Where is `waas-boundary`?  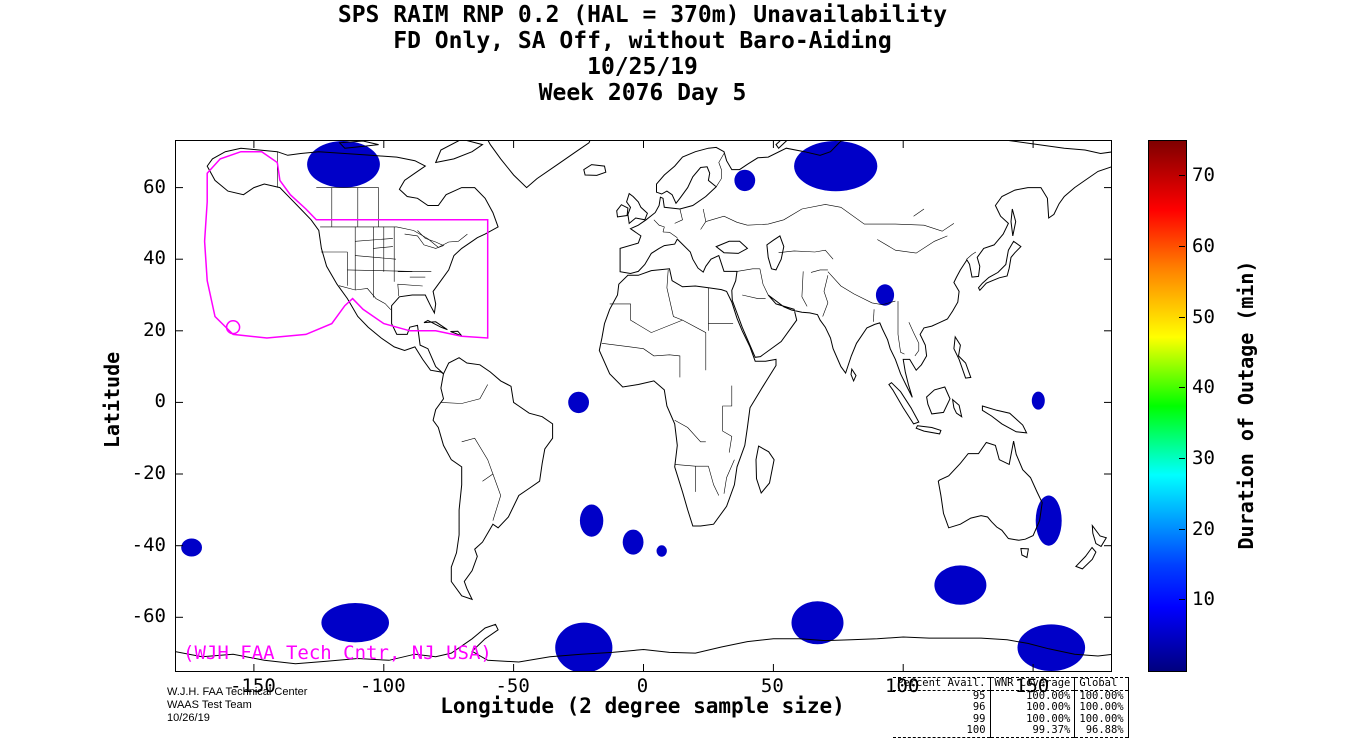 waas-boundary is located at coordinates (346, 244).